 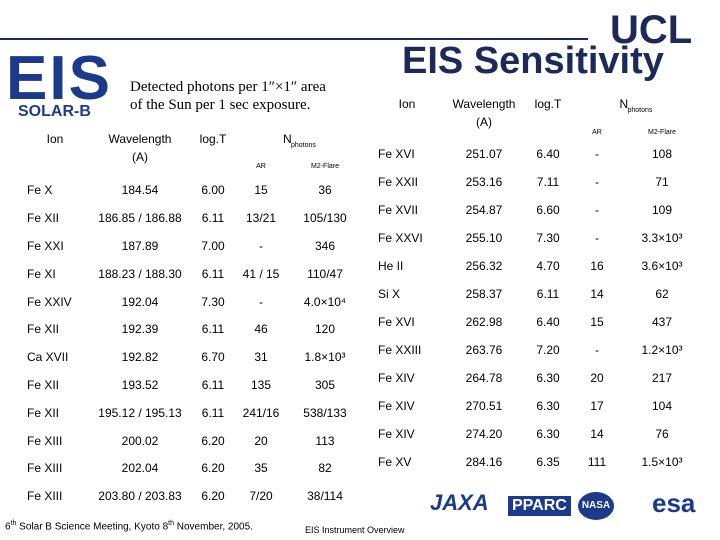 What do you see at coordinates (261, 273) in the screenshot?
I see `photons-ar: 41 / 15` at bounding box center [261, 273].